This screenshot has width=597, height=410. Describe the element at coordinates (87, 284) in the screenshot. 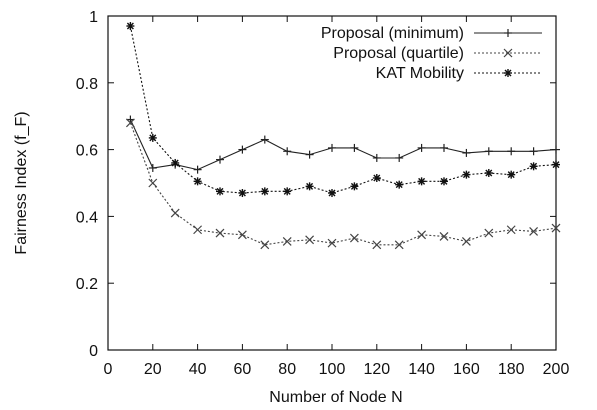

I see `y-tick-label: 0.2` at that location.